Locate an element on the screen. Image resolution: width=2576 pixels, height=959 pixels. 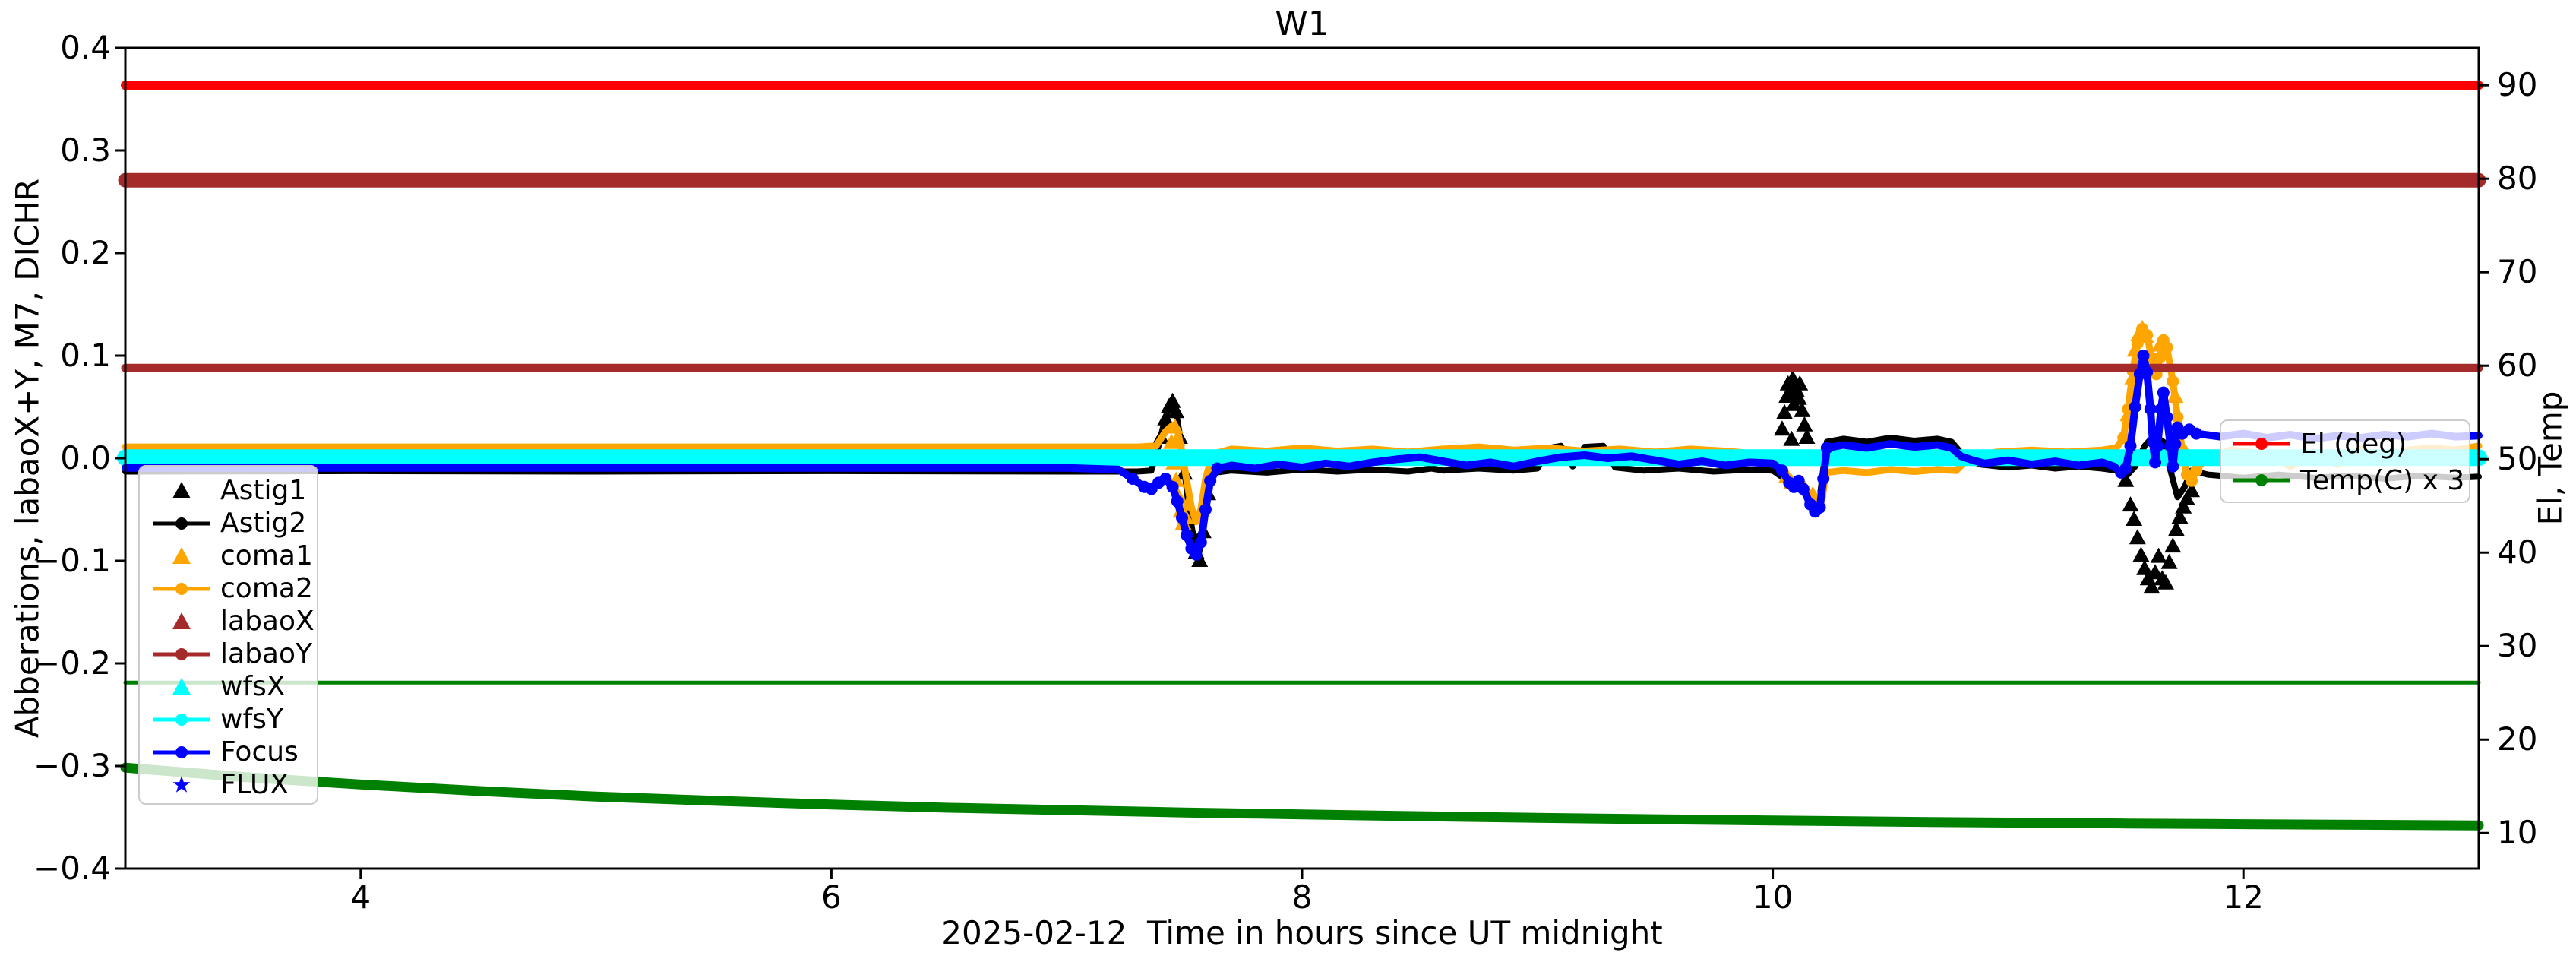
legend-label: coma1 is located at coordinates (266, 555).